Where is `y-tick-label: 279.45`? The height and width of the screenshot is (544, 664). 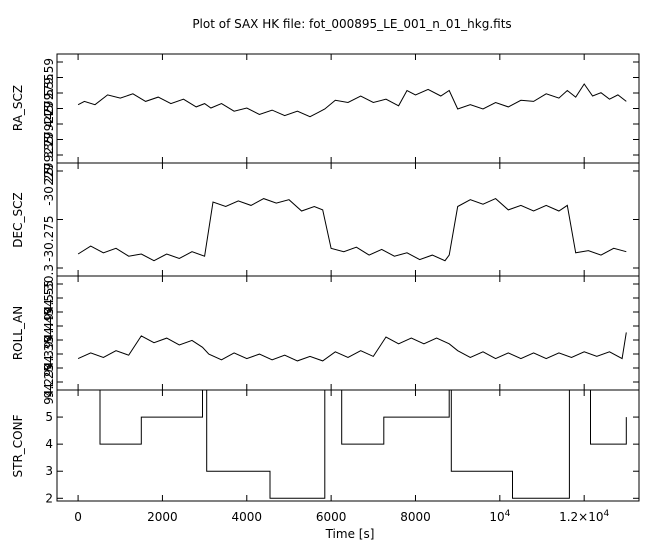
y-tick-label: 279.45 is located at coordinates (49, 126).